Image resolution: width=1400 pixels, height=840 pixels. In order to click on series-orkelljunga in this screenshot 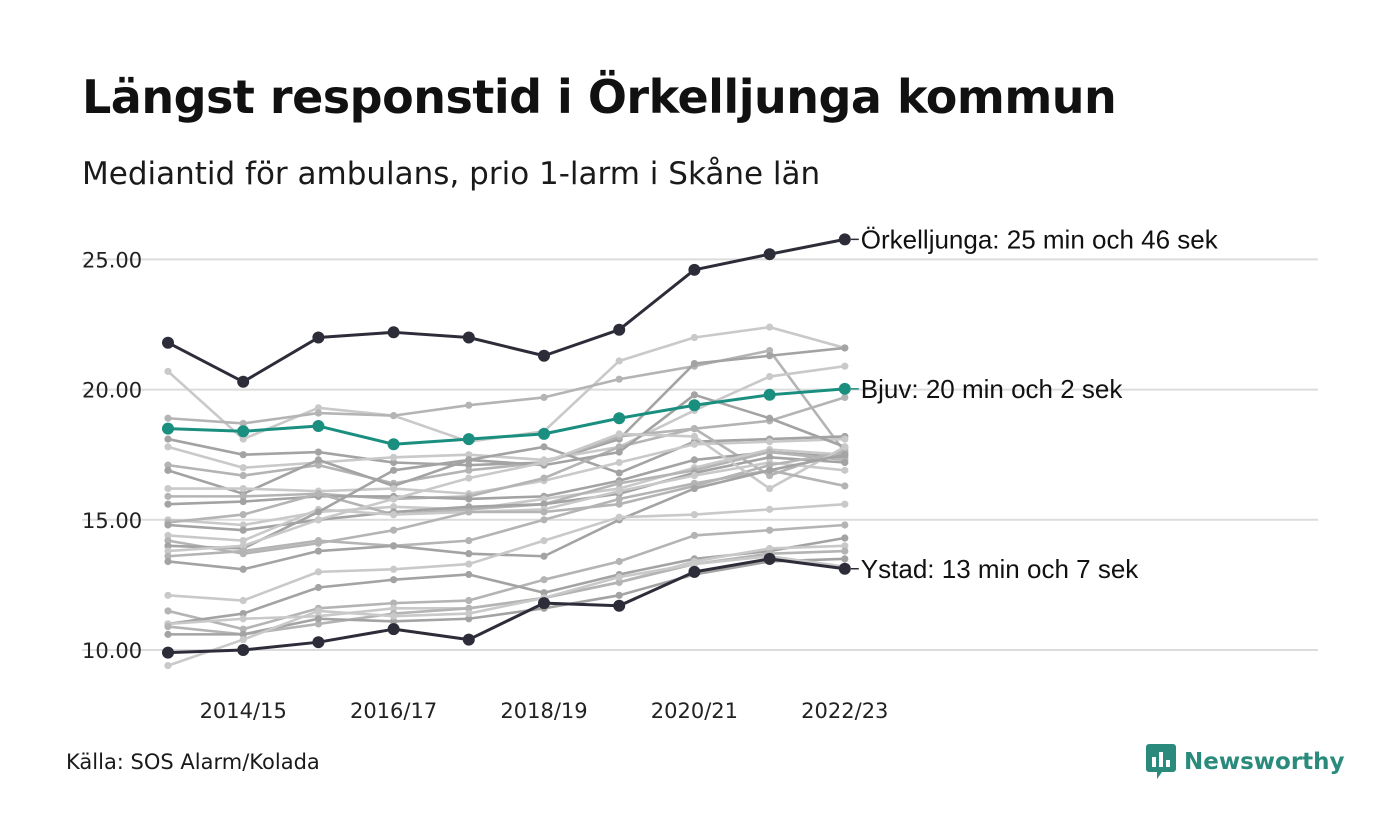, I will do `click(506, 310)`.